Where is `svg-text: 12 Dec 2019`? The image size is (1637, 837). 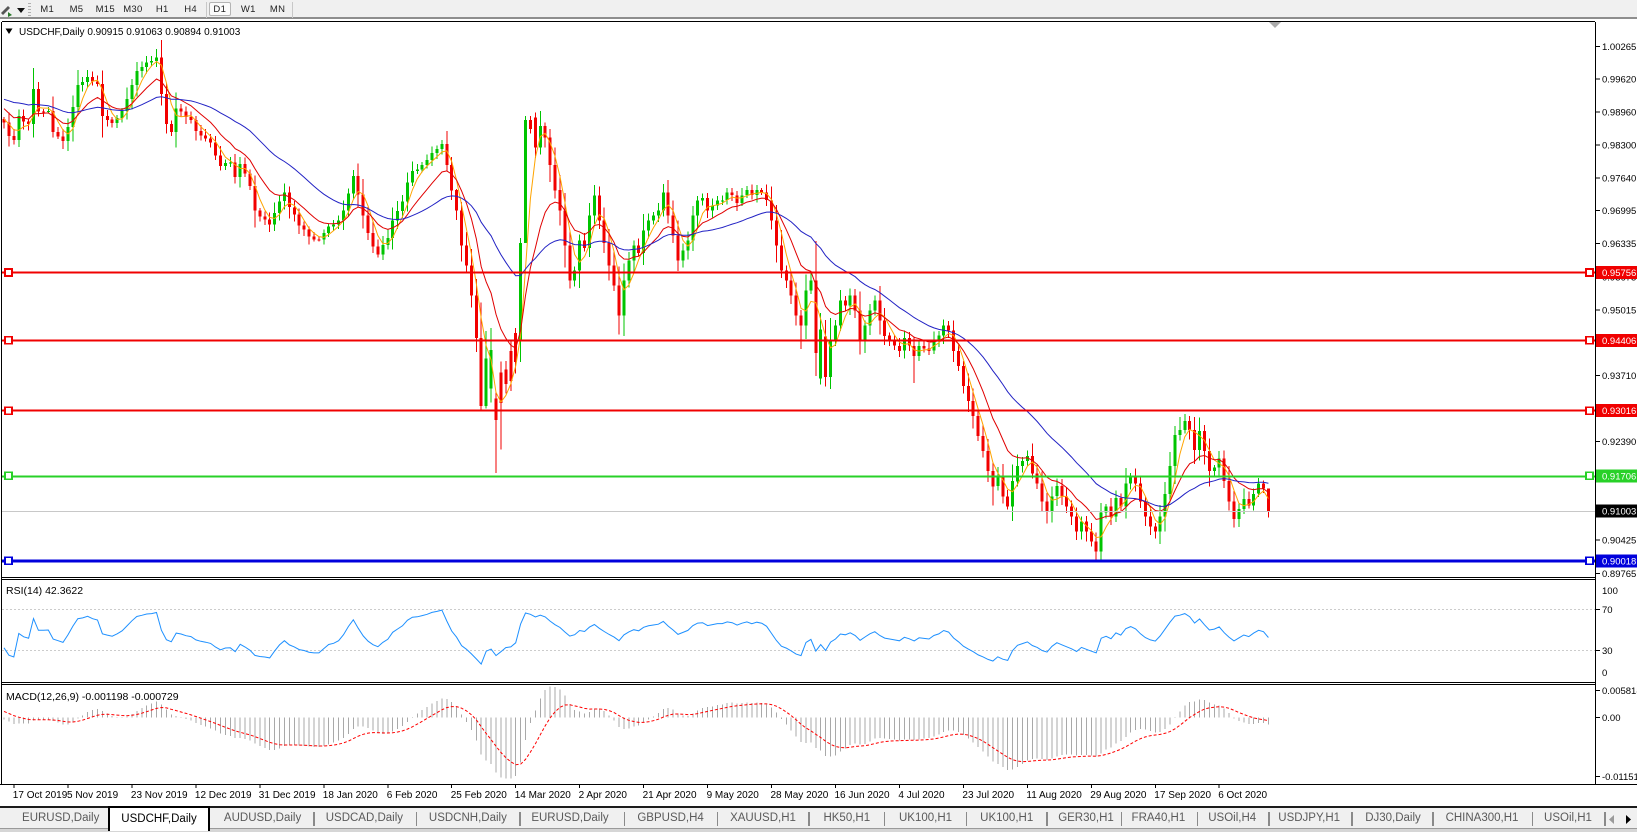 svg-text: 12 Dec 2019 is located at coordinates (223, 795).